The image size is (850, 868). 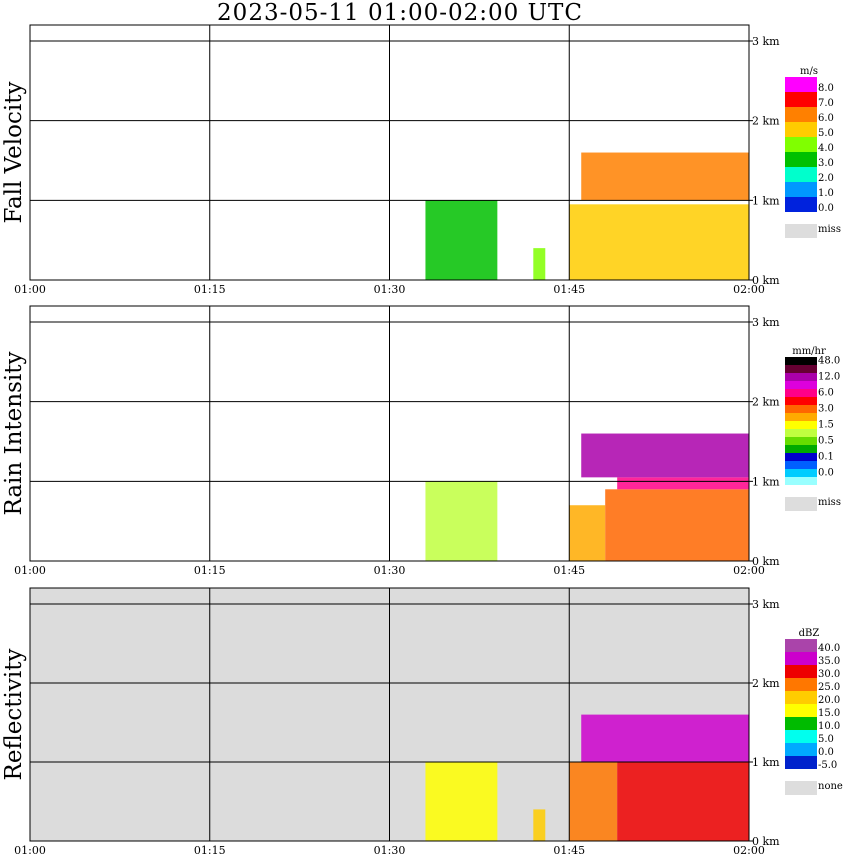 What do you see at coordinates (809, 351) in the screenshot?
I see `colorbar-unit: mm/hr` at bounding box center [809, 351].